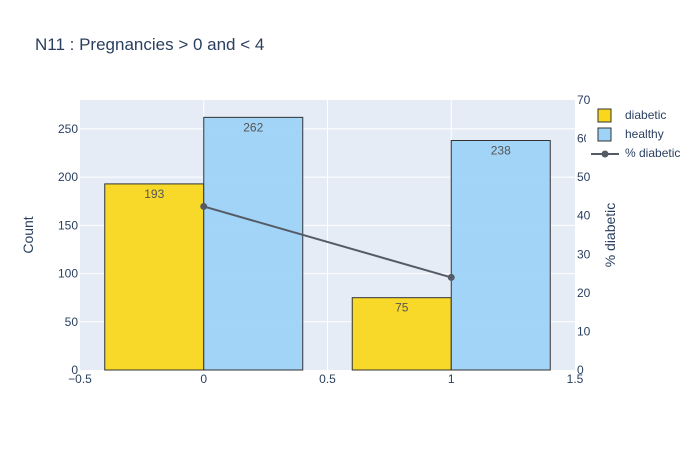 This screenshot has width=700, height=450. I want to click on bar-data-label: 75, so click(402, 308).